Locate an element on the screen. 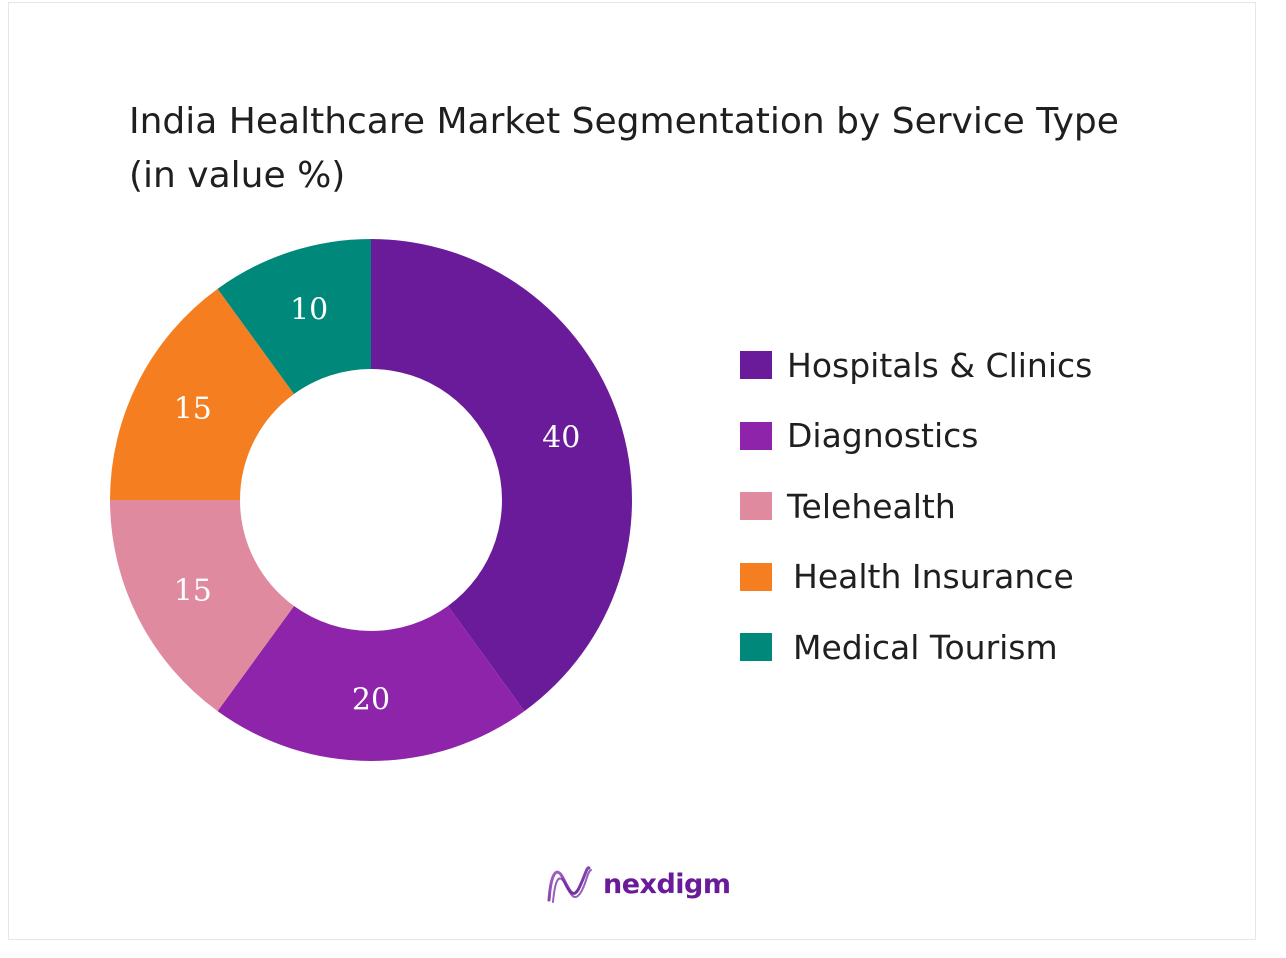 This screenshot has height=958, width=1286. legend-item-health-insurance: Health Insurance is located at coordinates (916, 577).